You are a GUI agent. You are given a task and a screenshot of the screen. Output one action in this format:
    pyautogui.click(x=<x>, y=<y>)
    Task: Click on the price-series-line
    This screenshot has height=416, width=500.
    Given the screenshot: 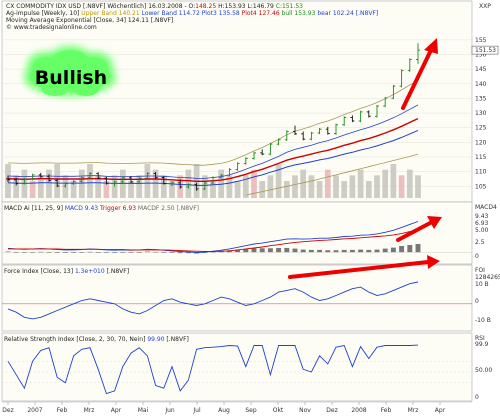 What is the action you would take?
    pyautogui.click(x=332, y=174)
    